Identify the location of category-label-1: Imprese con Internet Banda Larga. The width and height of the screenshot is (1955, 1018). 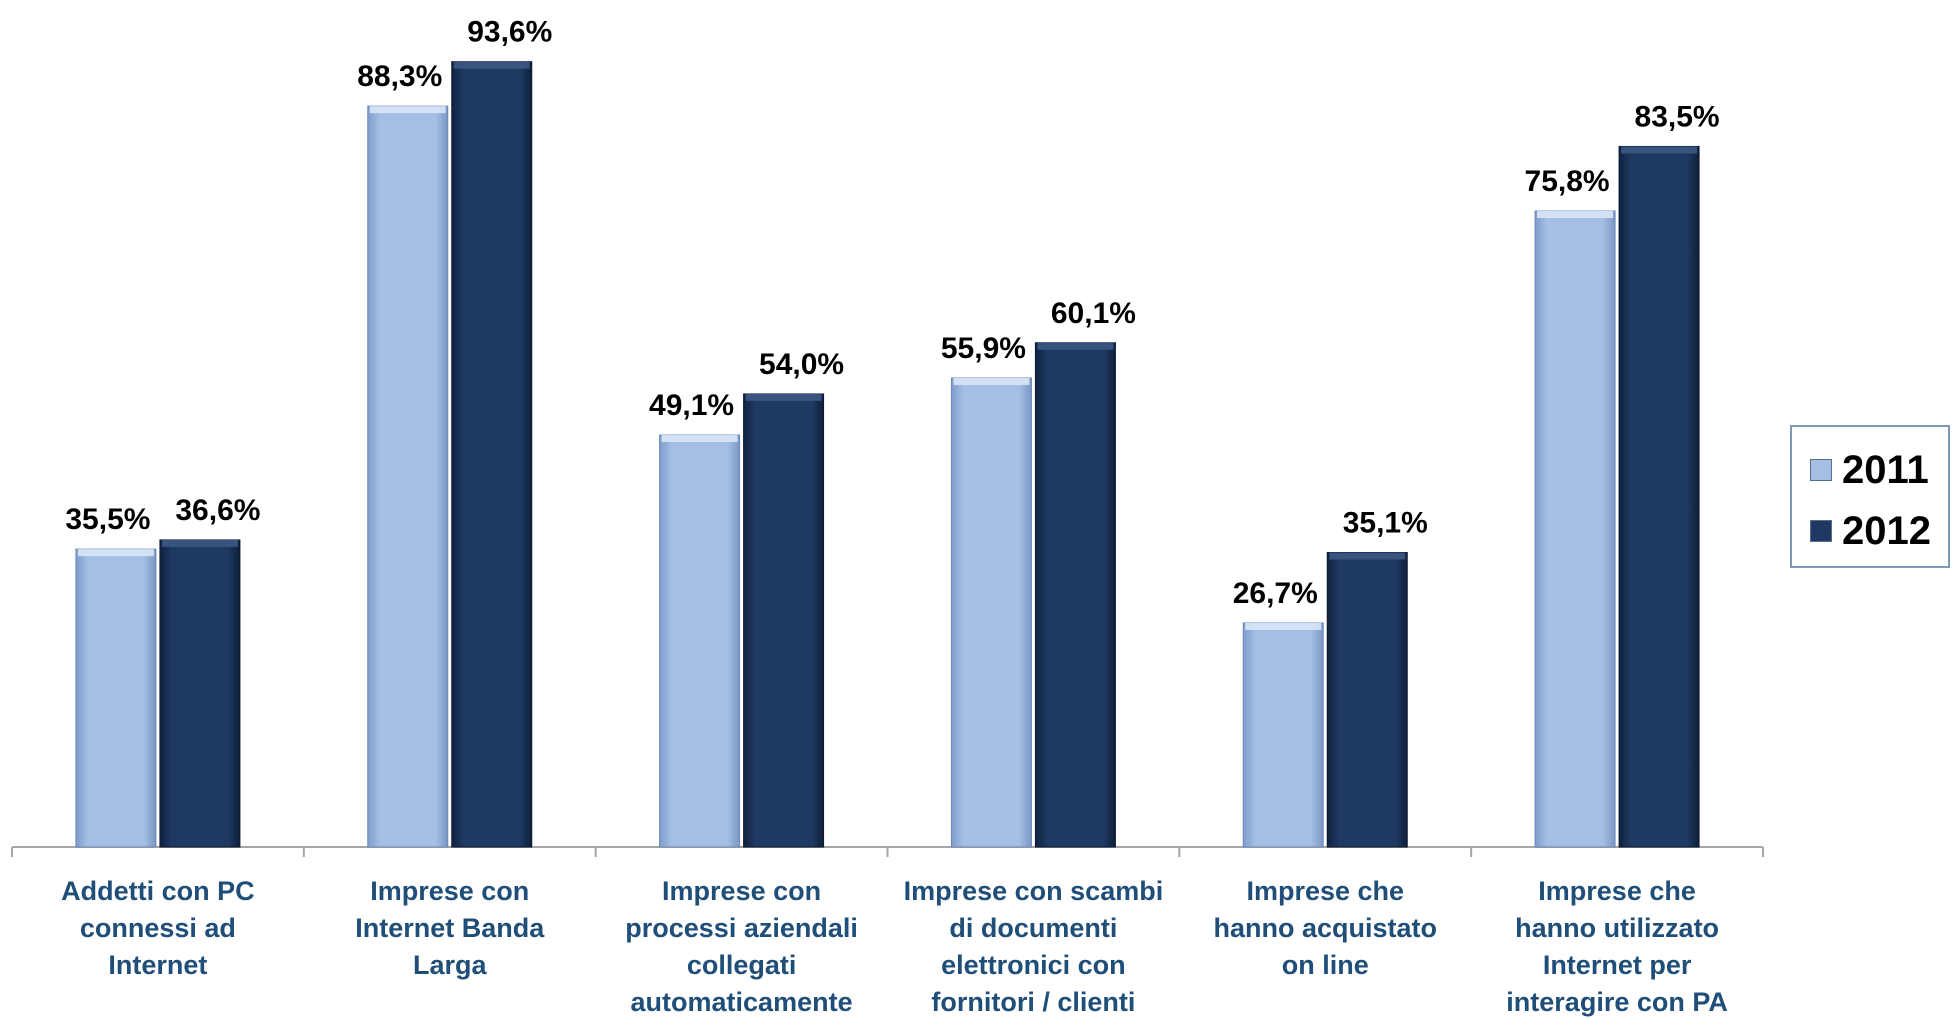
(450, 928).